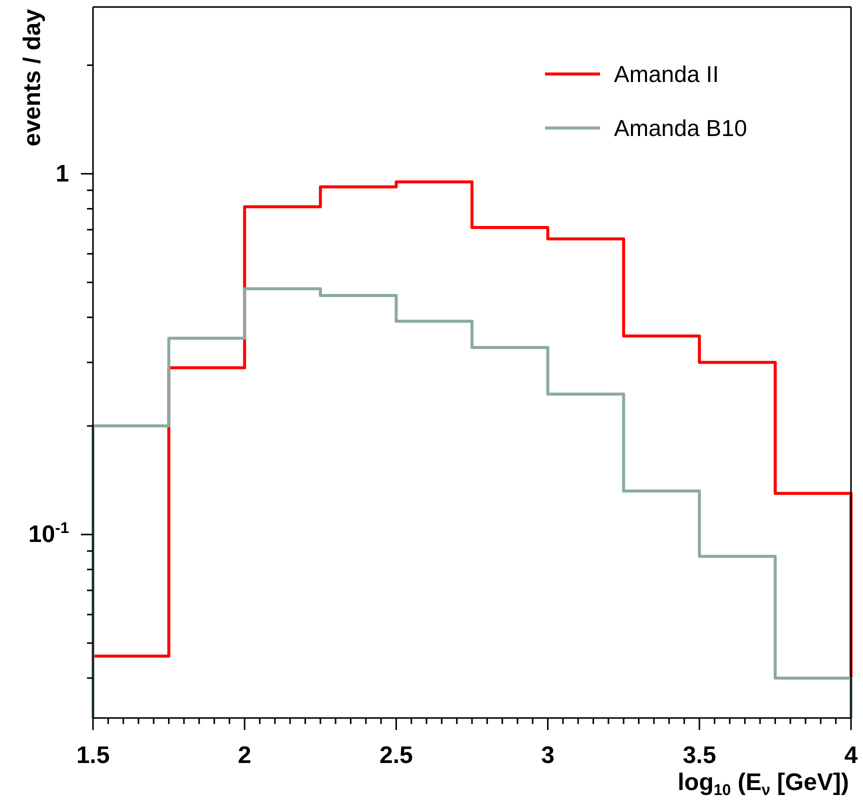 The width and height of the screenshot is (863, 804). What do you see at coordinates (62, 174) in the screenshot?
I see `y-tick-label: 1` at bounding box center [62, 174].